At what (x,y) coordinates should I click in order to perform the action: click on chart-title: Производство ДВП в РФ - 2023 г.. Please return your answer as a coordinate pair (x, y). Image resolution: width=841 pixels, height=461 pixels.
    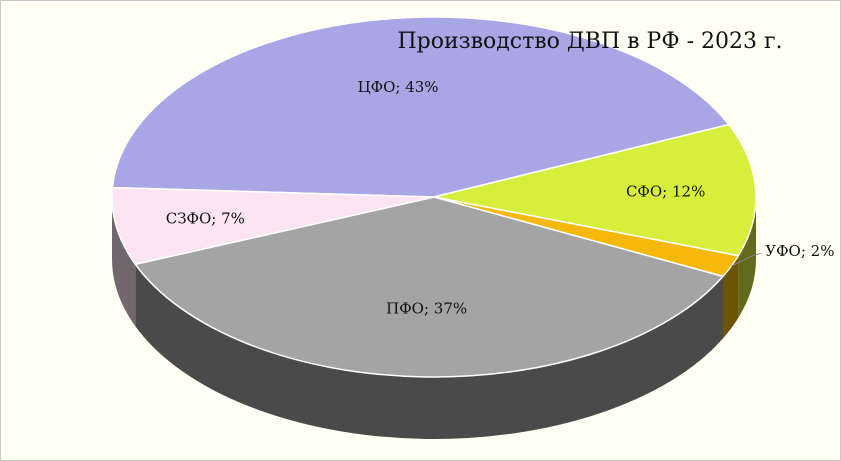
    Looking at the image, I should click on (589, 41).